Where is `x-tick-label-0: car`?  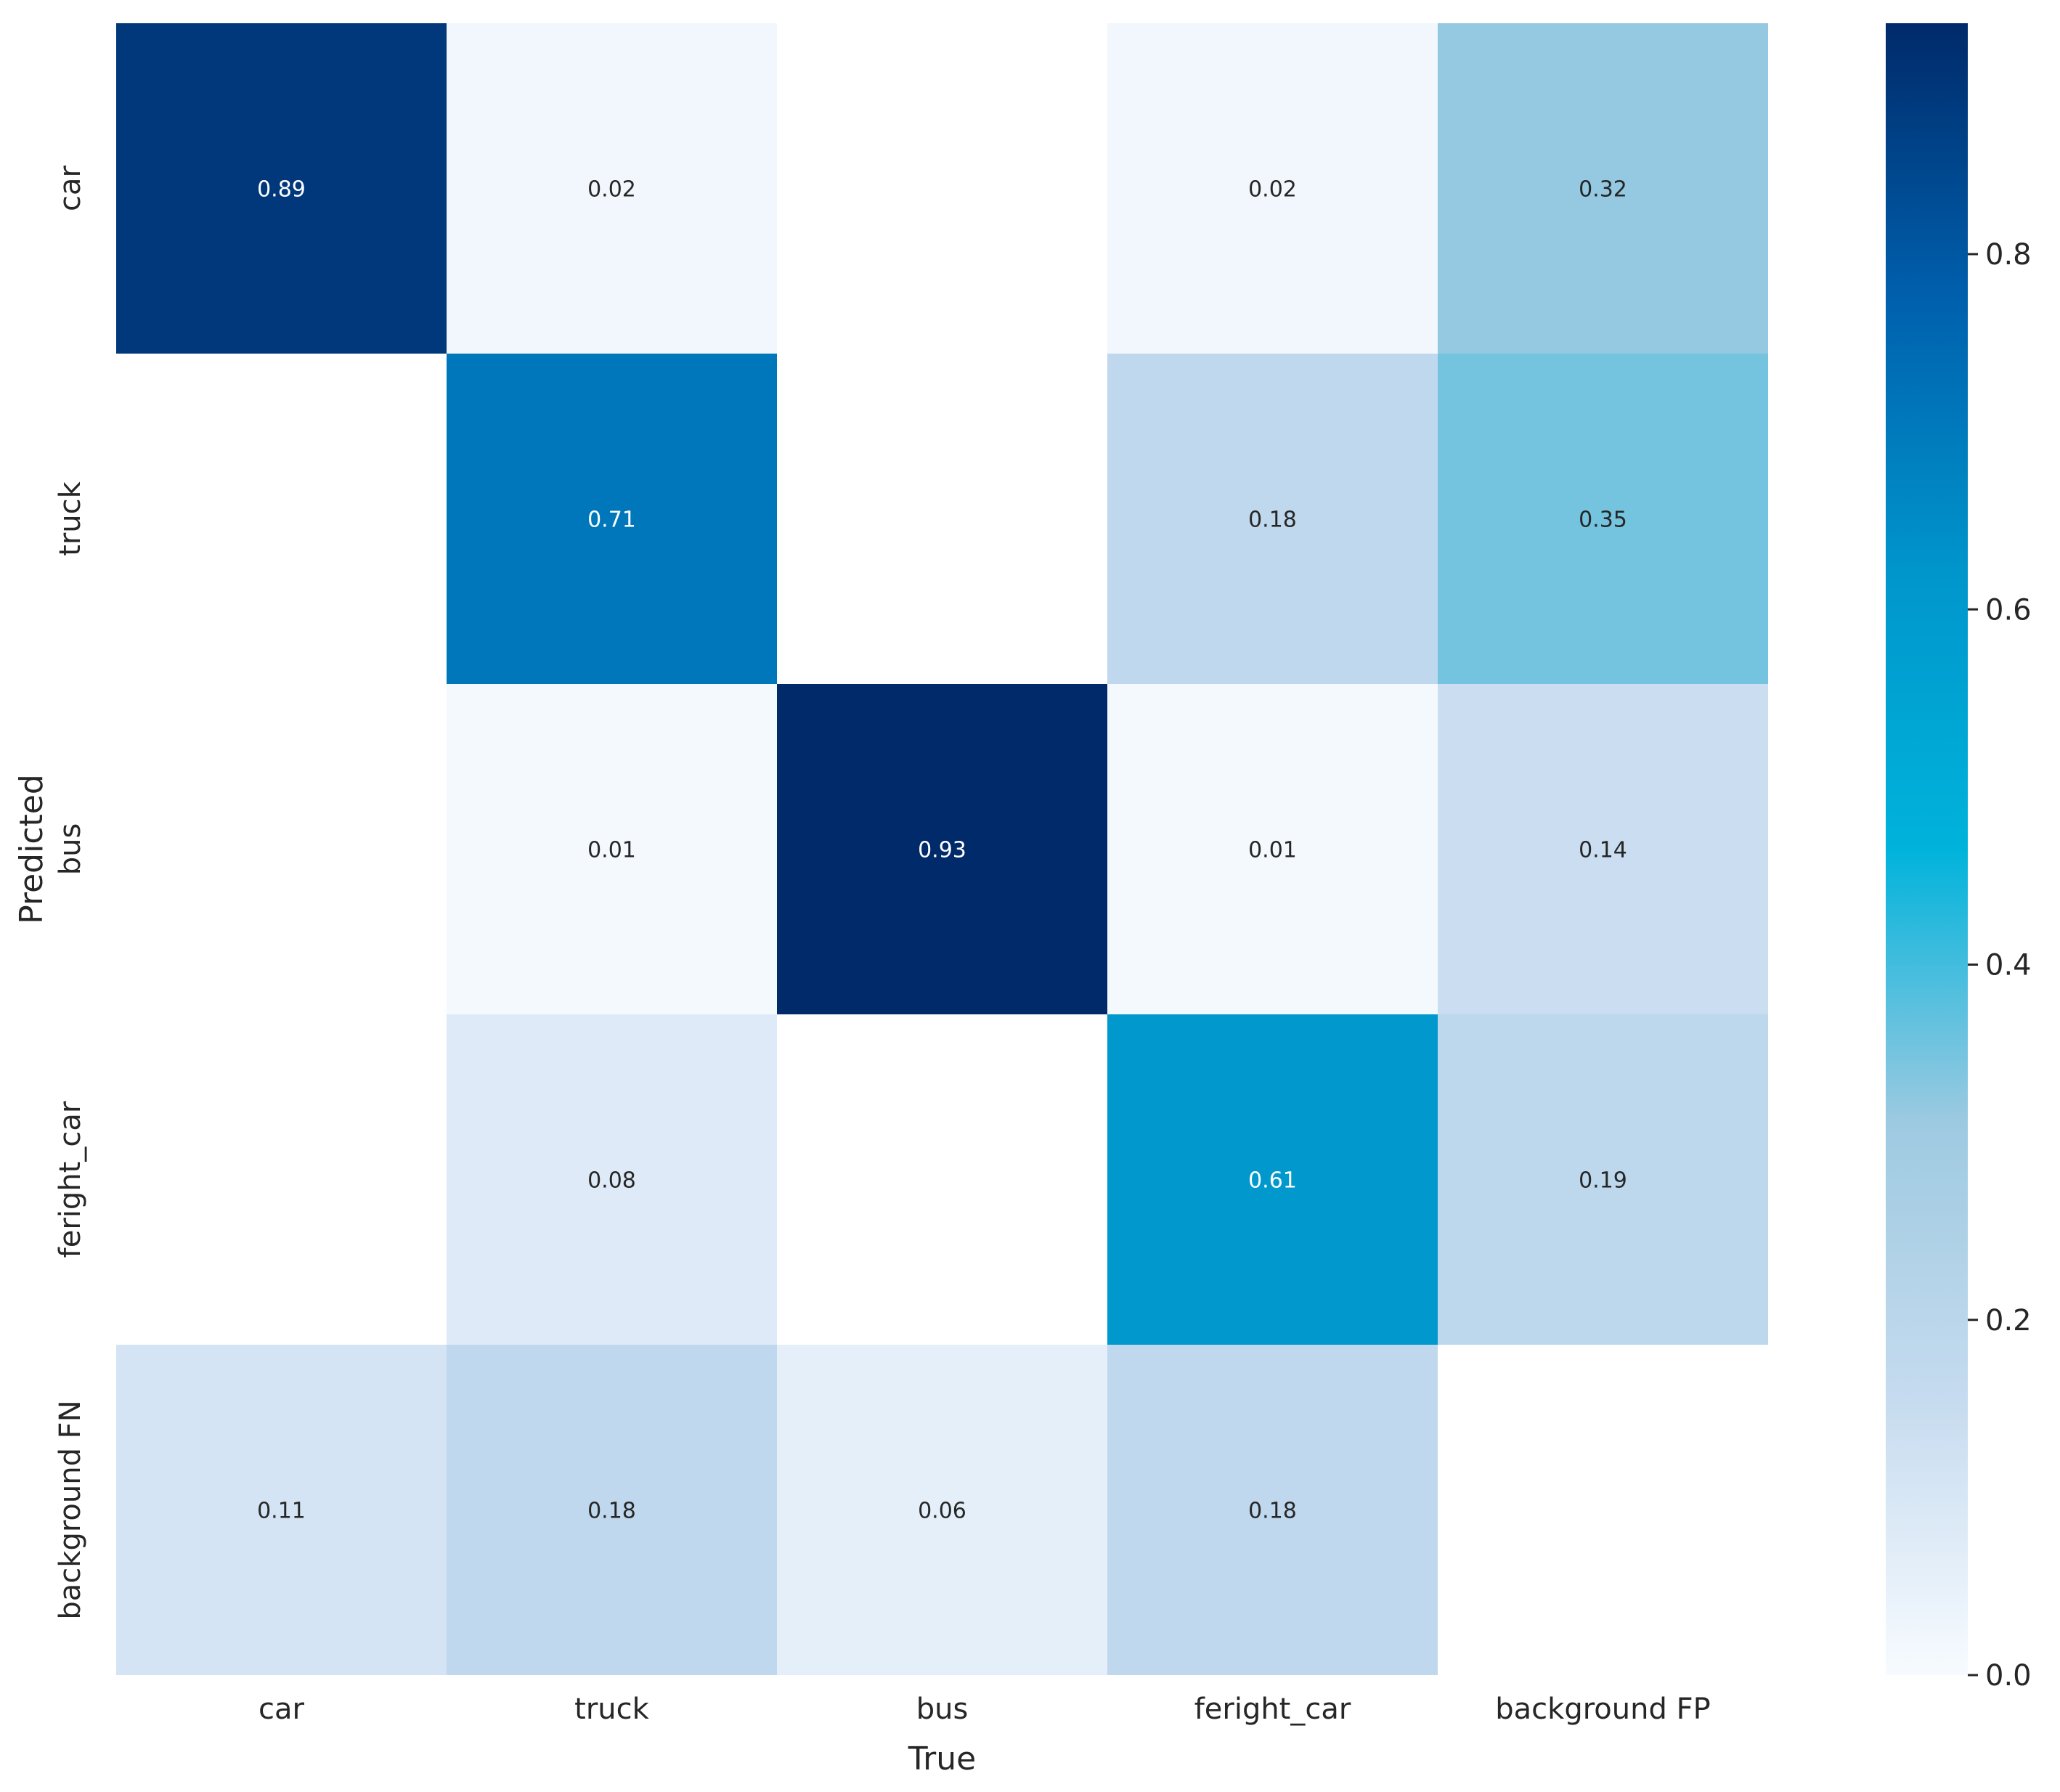
x-tick-label-0: car is located at coordinates (281, 1709).